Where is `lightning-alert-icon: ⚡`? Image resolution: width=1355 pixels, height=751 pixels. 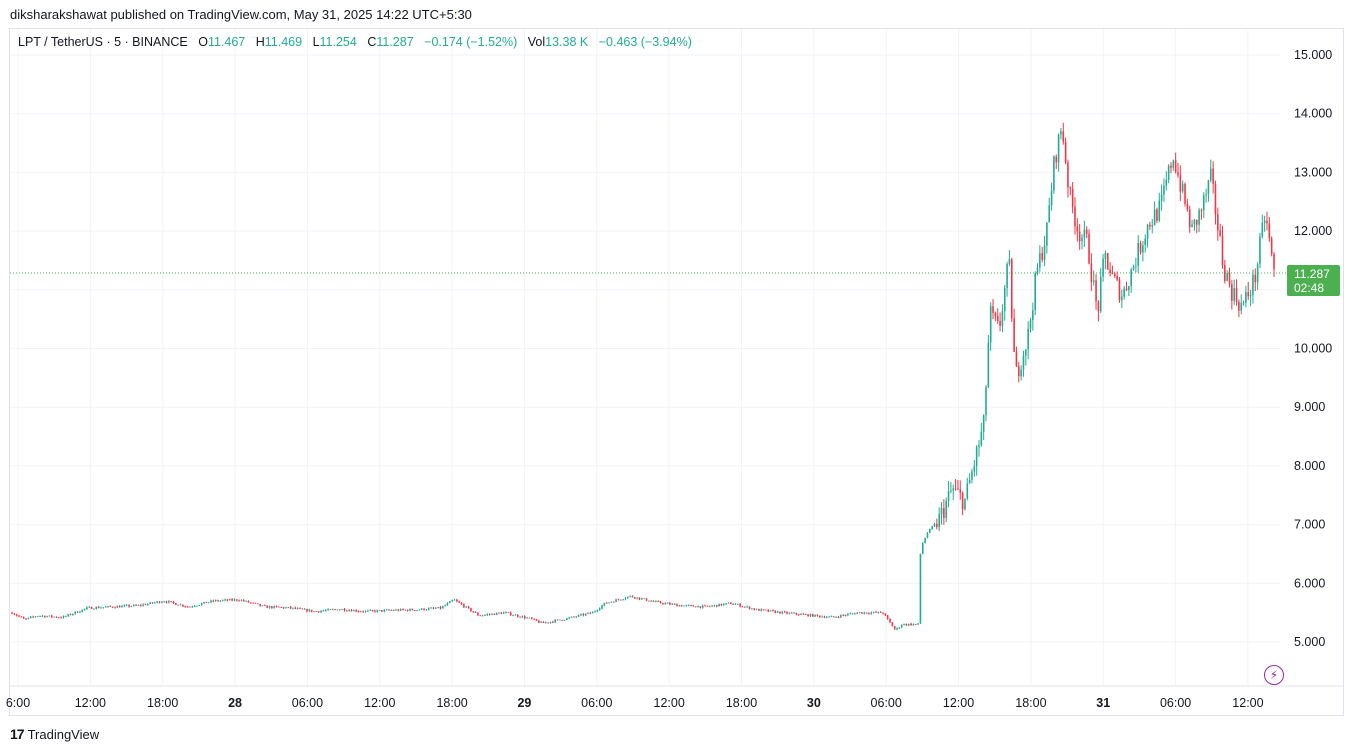
lightning-alert-icon: ⚡ is located at coordinates (1274, 675).